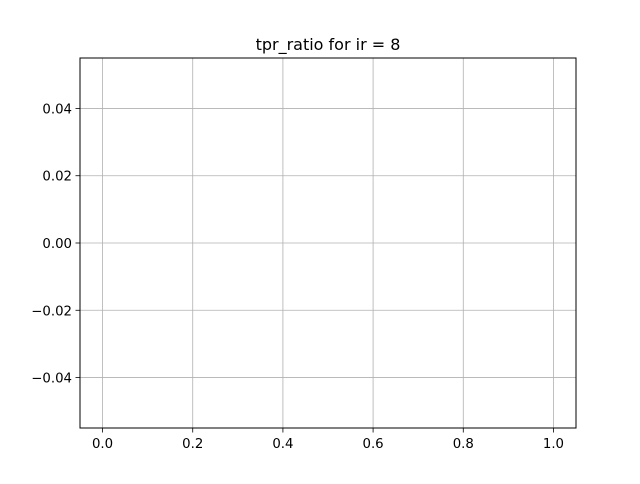  I want to click on x-tick-label: 1.0, so click(553, 444).